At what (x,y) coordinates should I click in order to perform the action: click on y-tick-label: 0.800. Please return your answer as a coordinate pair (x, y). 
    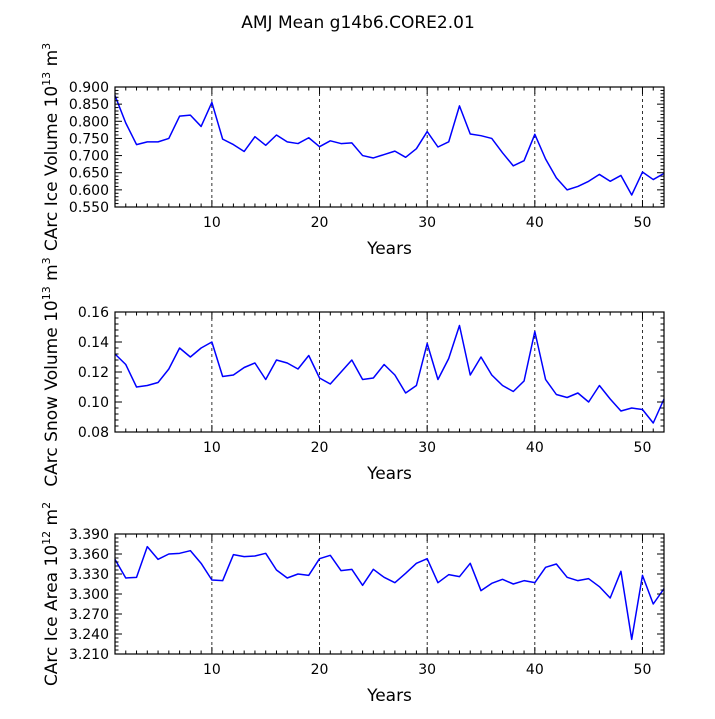
    Looking at the image, I should click on (89, 122).